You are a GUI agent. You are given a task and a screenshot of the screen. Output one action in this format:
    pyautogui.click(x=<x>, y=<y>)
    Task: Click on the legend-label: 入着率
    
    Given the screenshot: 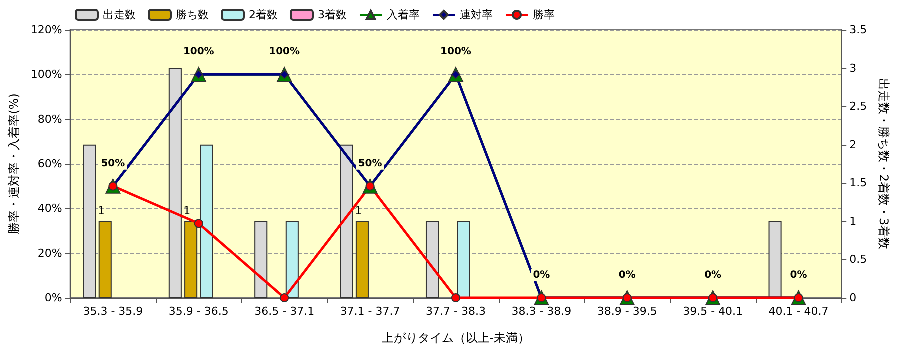 What is the action you would take?
    pyautogui.click(x=403, y=15)
    